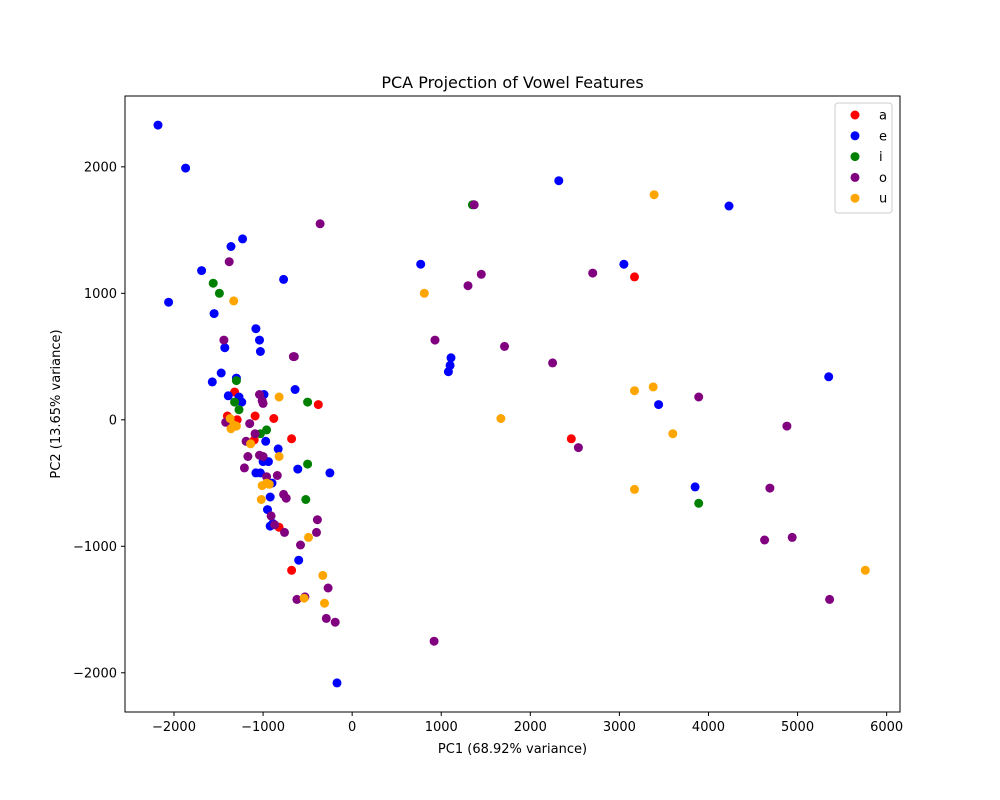 This screenshot has width=1000, height=800. What do you see at coordinates (113, 420) in the screenshot?
I see `y-tick-label: 0` at bounding box center [113, 420].